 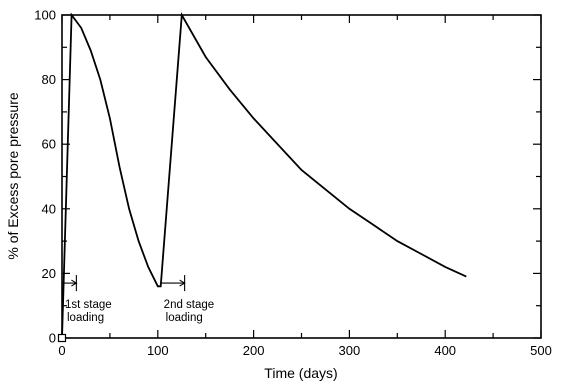 I want to click on x-tick-label-200: 200, so click(x=254, y=350).